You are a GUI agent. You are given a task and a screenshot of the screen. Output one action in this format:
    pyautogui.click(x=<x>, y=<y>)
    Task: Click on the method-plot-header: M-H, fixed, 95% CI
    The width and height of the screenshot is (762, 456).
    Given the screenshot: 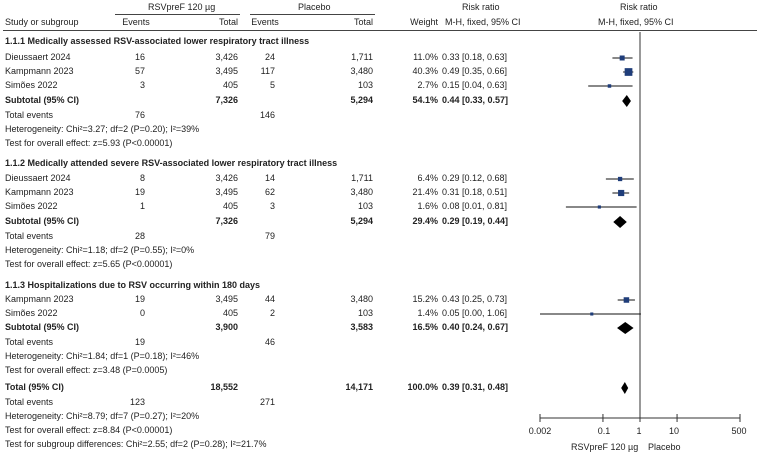 What is the action you would take?
    pyautogui.click(x=636, y=22)
    